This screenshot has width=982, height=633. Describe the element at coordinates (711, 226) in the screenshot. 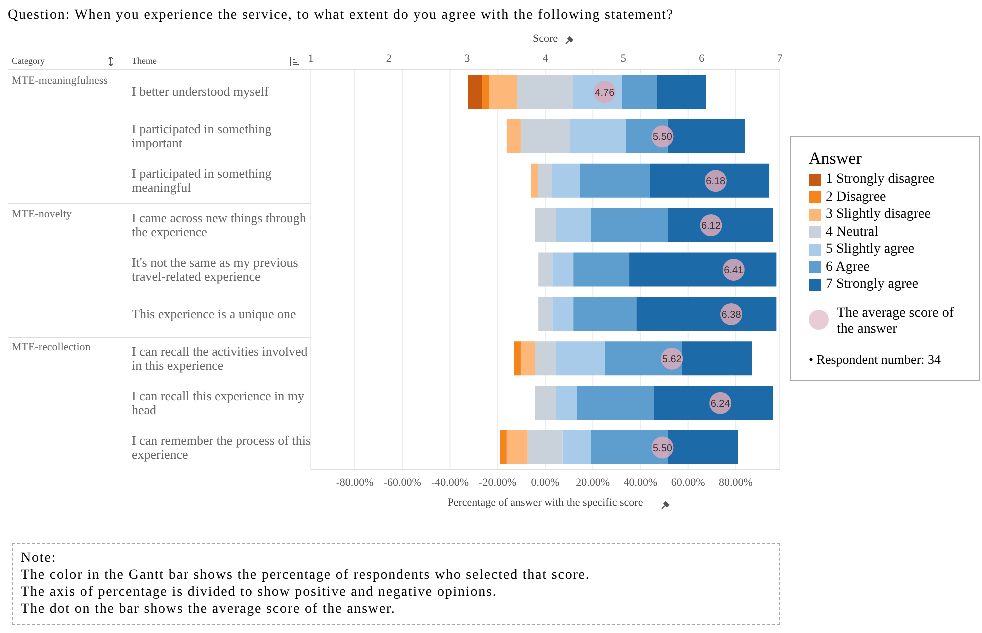

I see `data-label: 6.12` at that location.